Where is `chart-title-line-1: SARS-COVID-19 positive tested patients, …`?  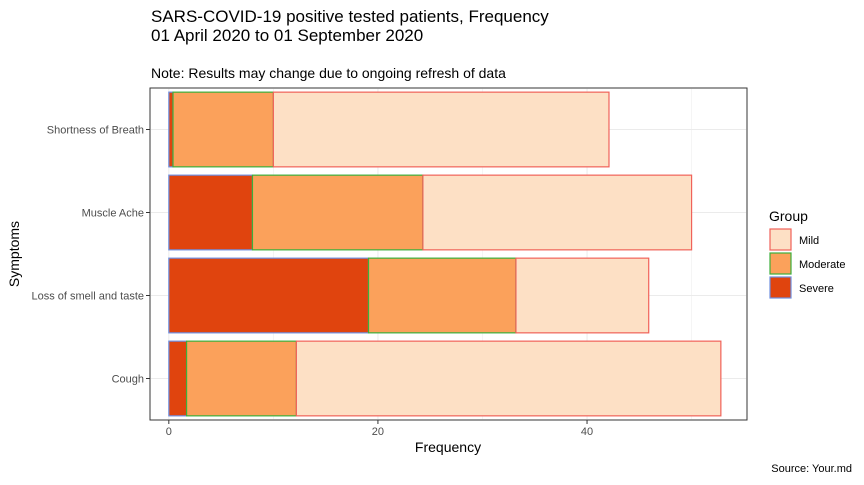
chart-title-line-1: SARS-COVID-19 positive tested patients, … is located at coordinates (350, 16).